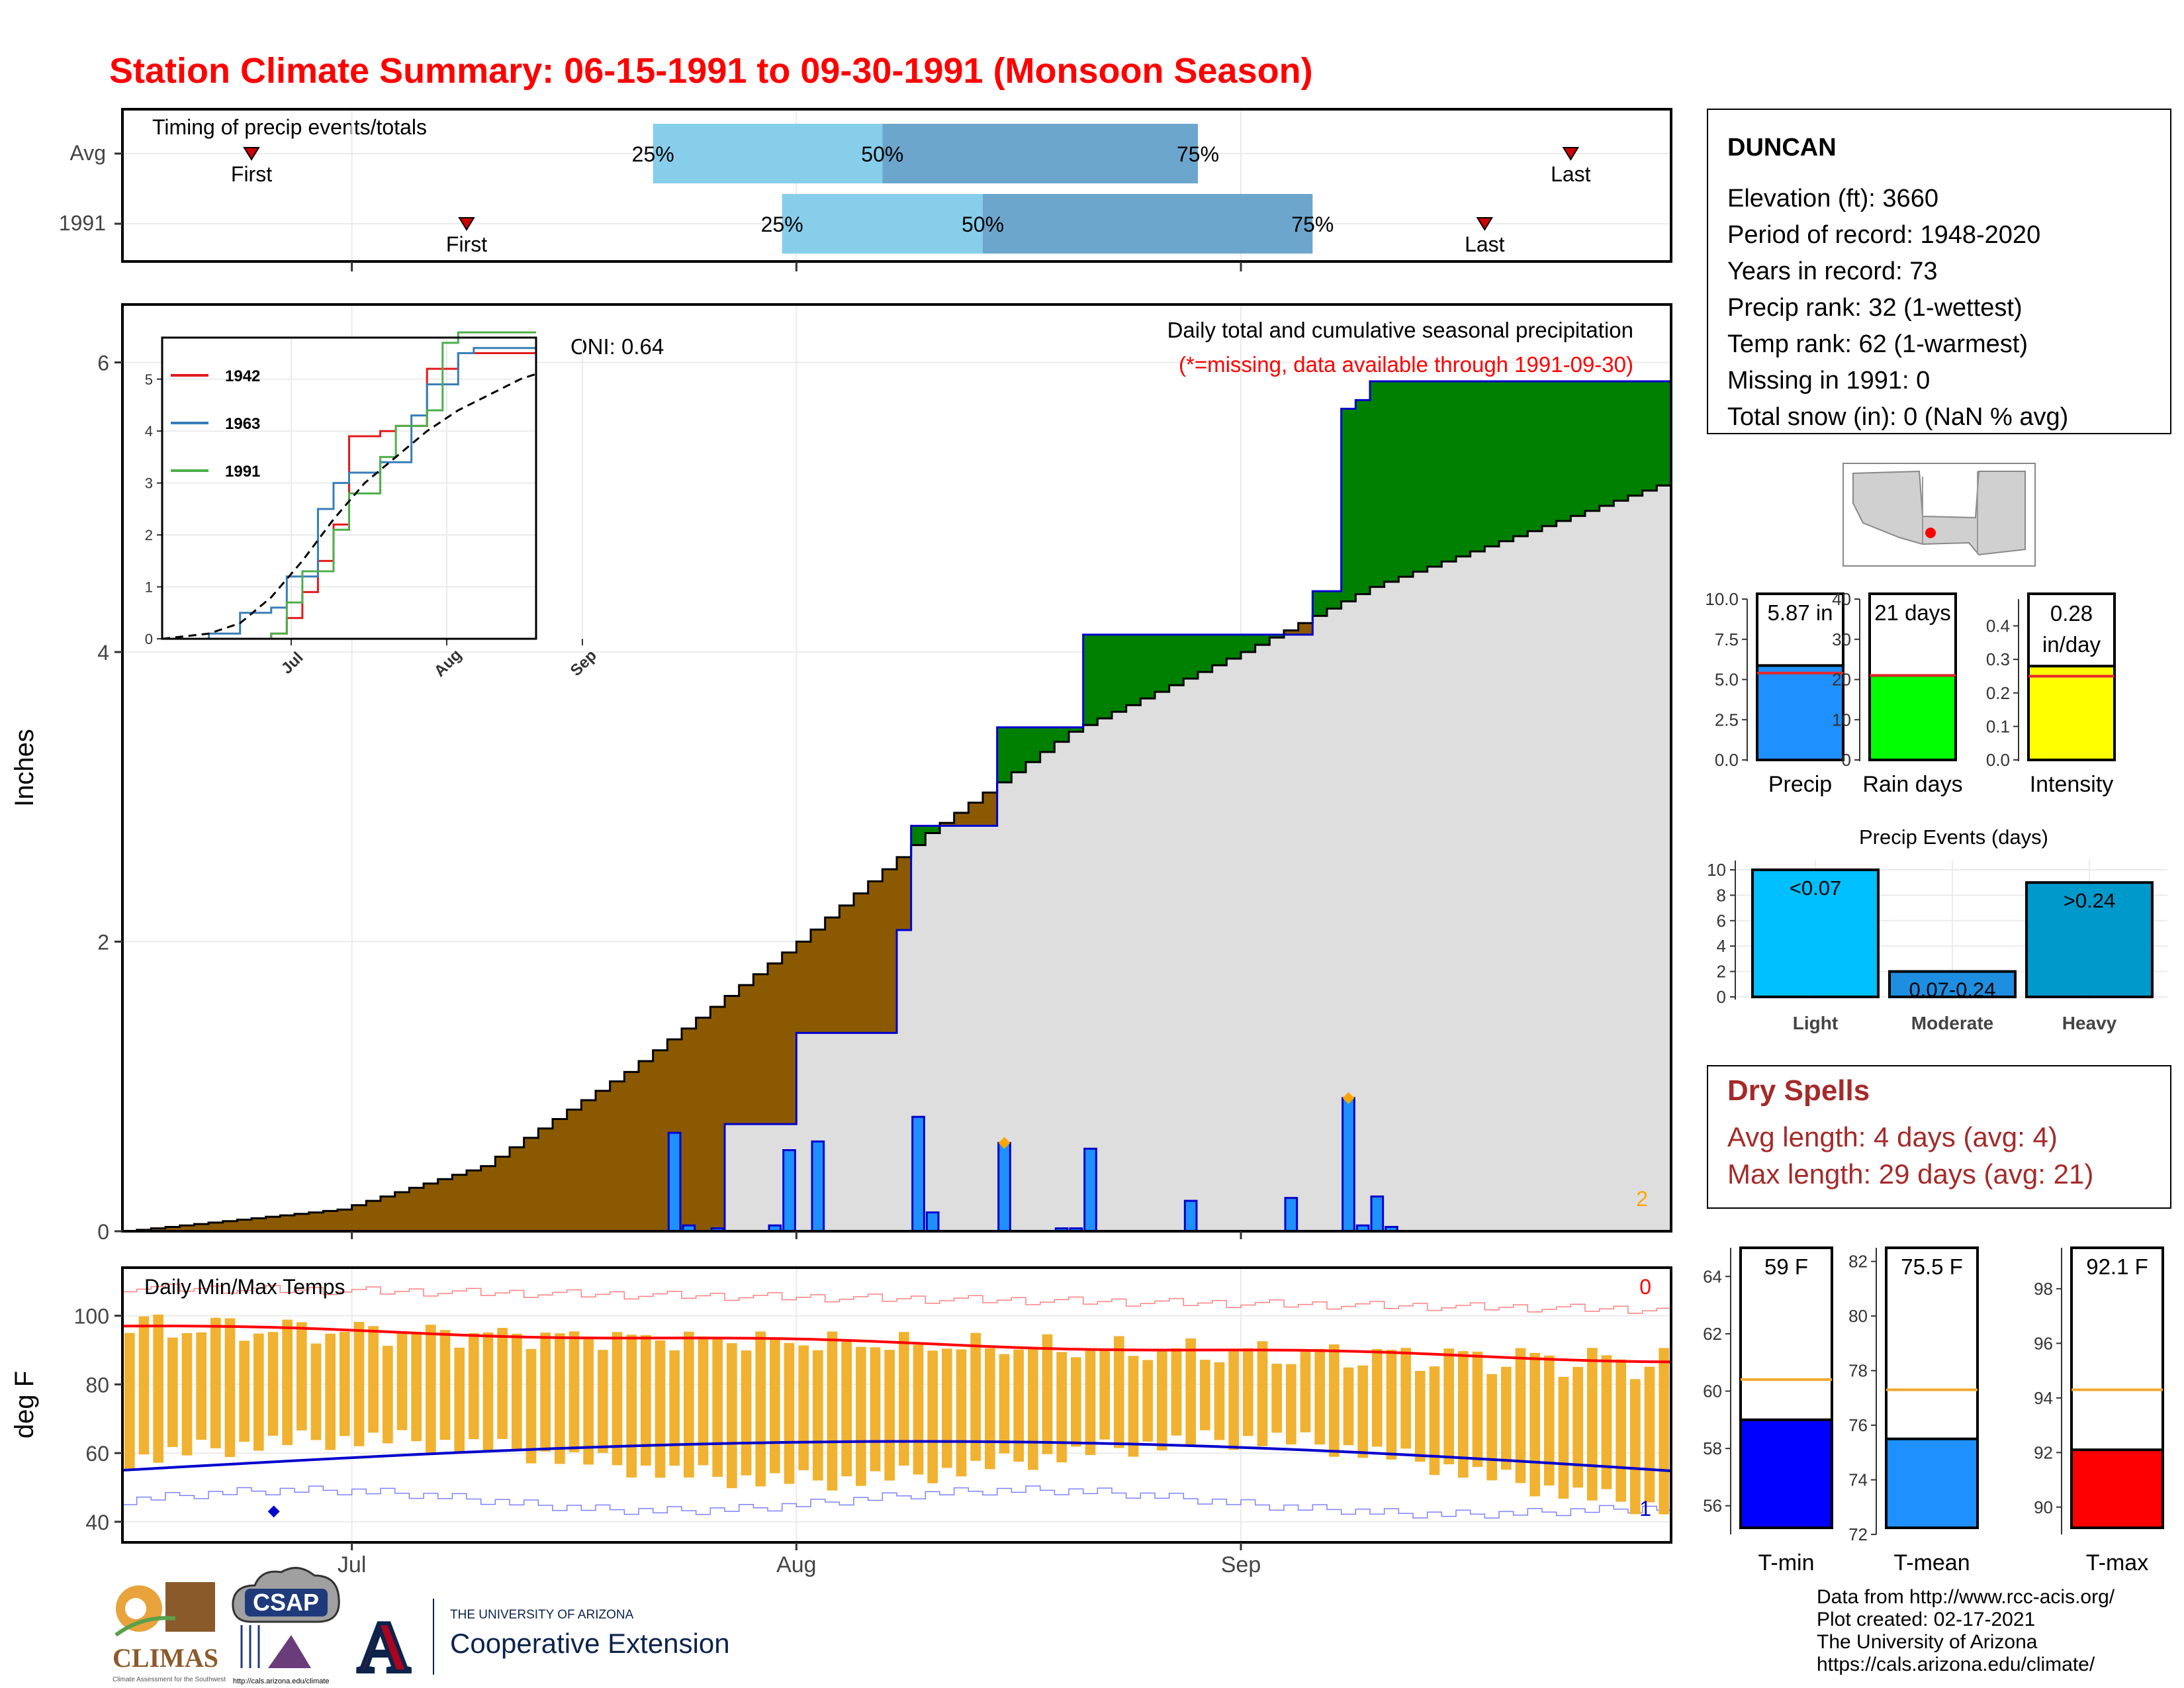  Describe the element at coordinates (1829, 381) in the screenshot. I see `station-line: Missing in 1991: 0` at that location.